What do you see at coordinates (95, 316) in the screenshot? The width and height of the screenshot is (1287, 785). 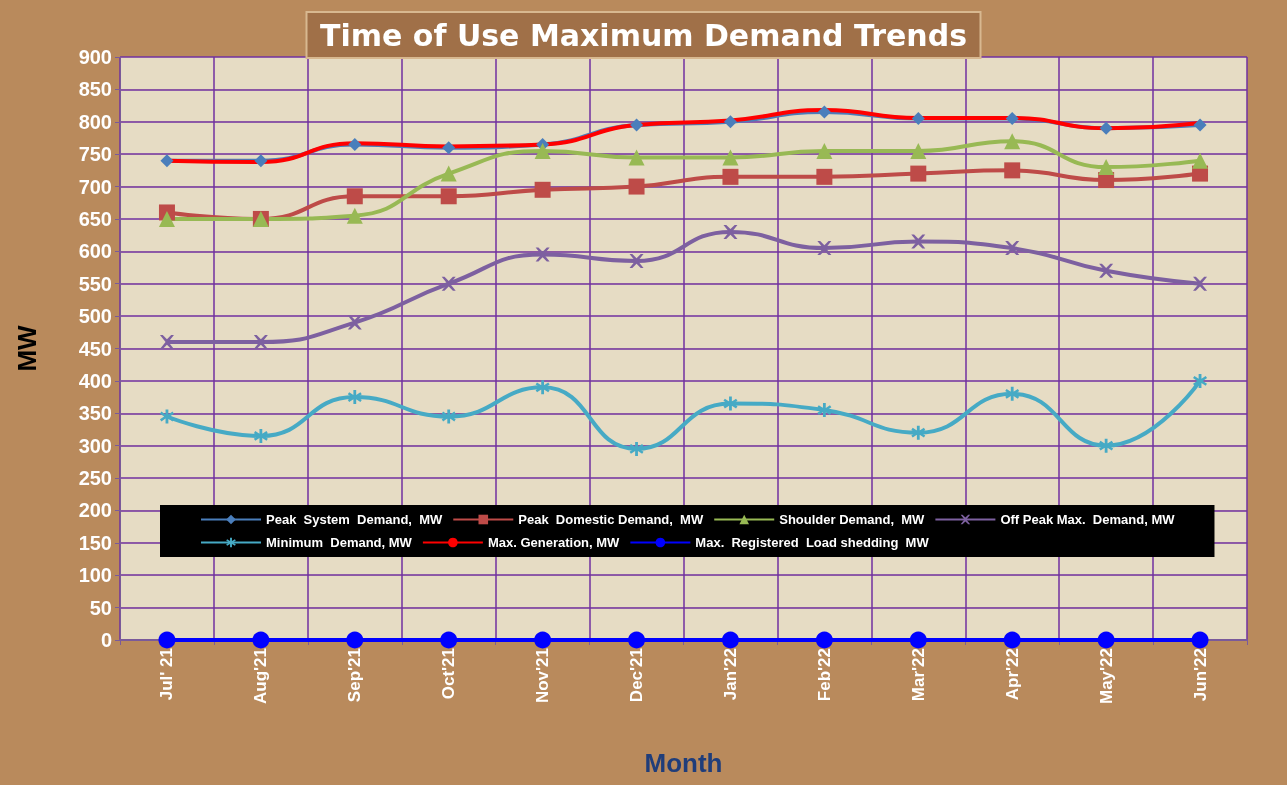 I see `y-tick-label: 500` at bounding box center [95, 316].